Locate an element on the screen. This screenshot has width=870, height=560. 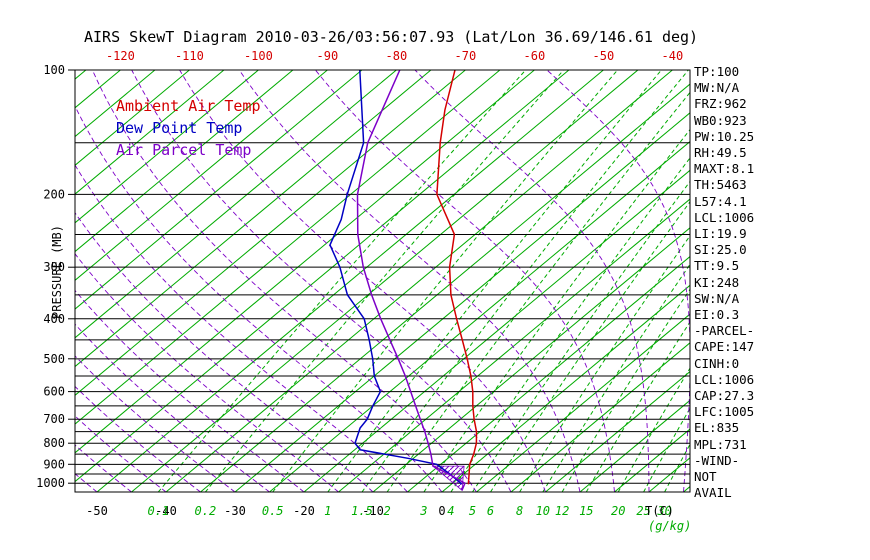
top-temp-tick: -90 is located at coordinates (328, 56).